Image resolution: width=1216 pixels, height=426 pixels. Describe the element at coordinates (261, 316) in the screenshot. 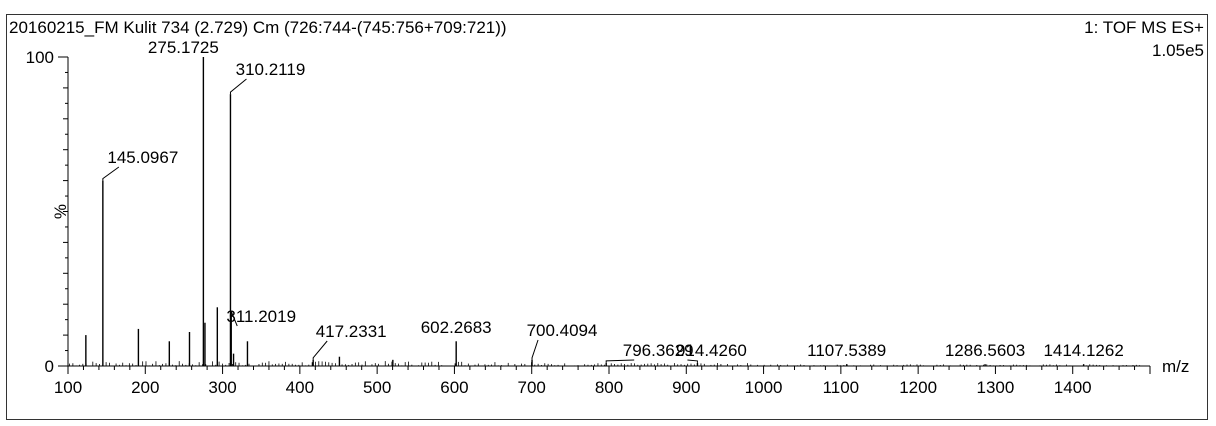

I see `peak-label: 311.2019` at that location.